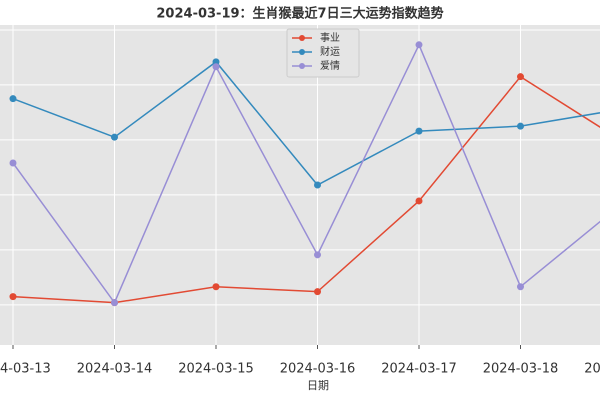  What do you see at coordinates (115, 369) in the screenshot?
I see `x-tick-label: 2024-03-14` at bounding box center [115, 369].